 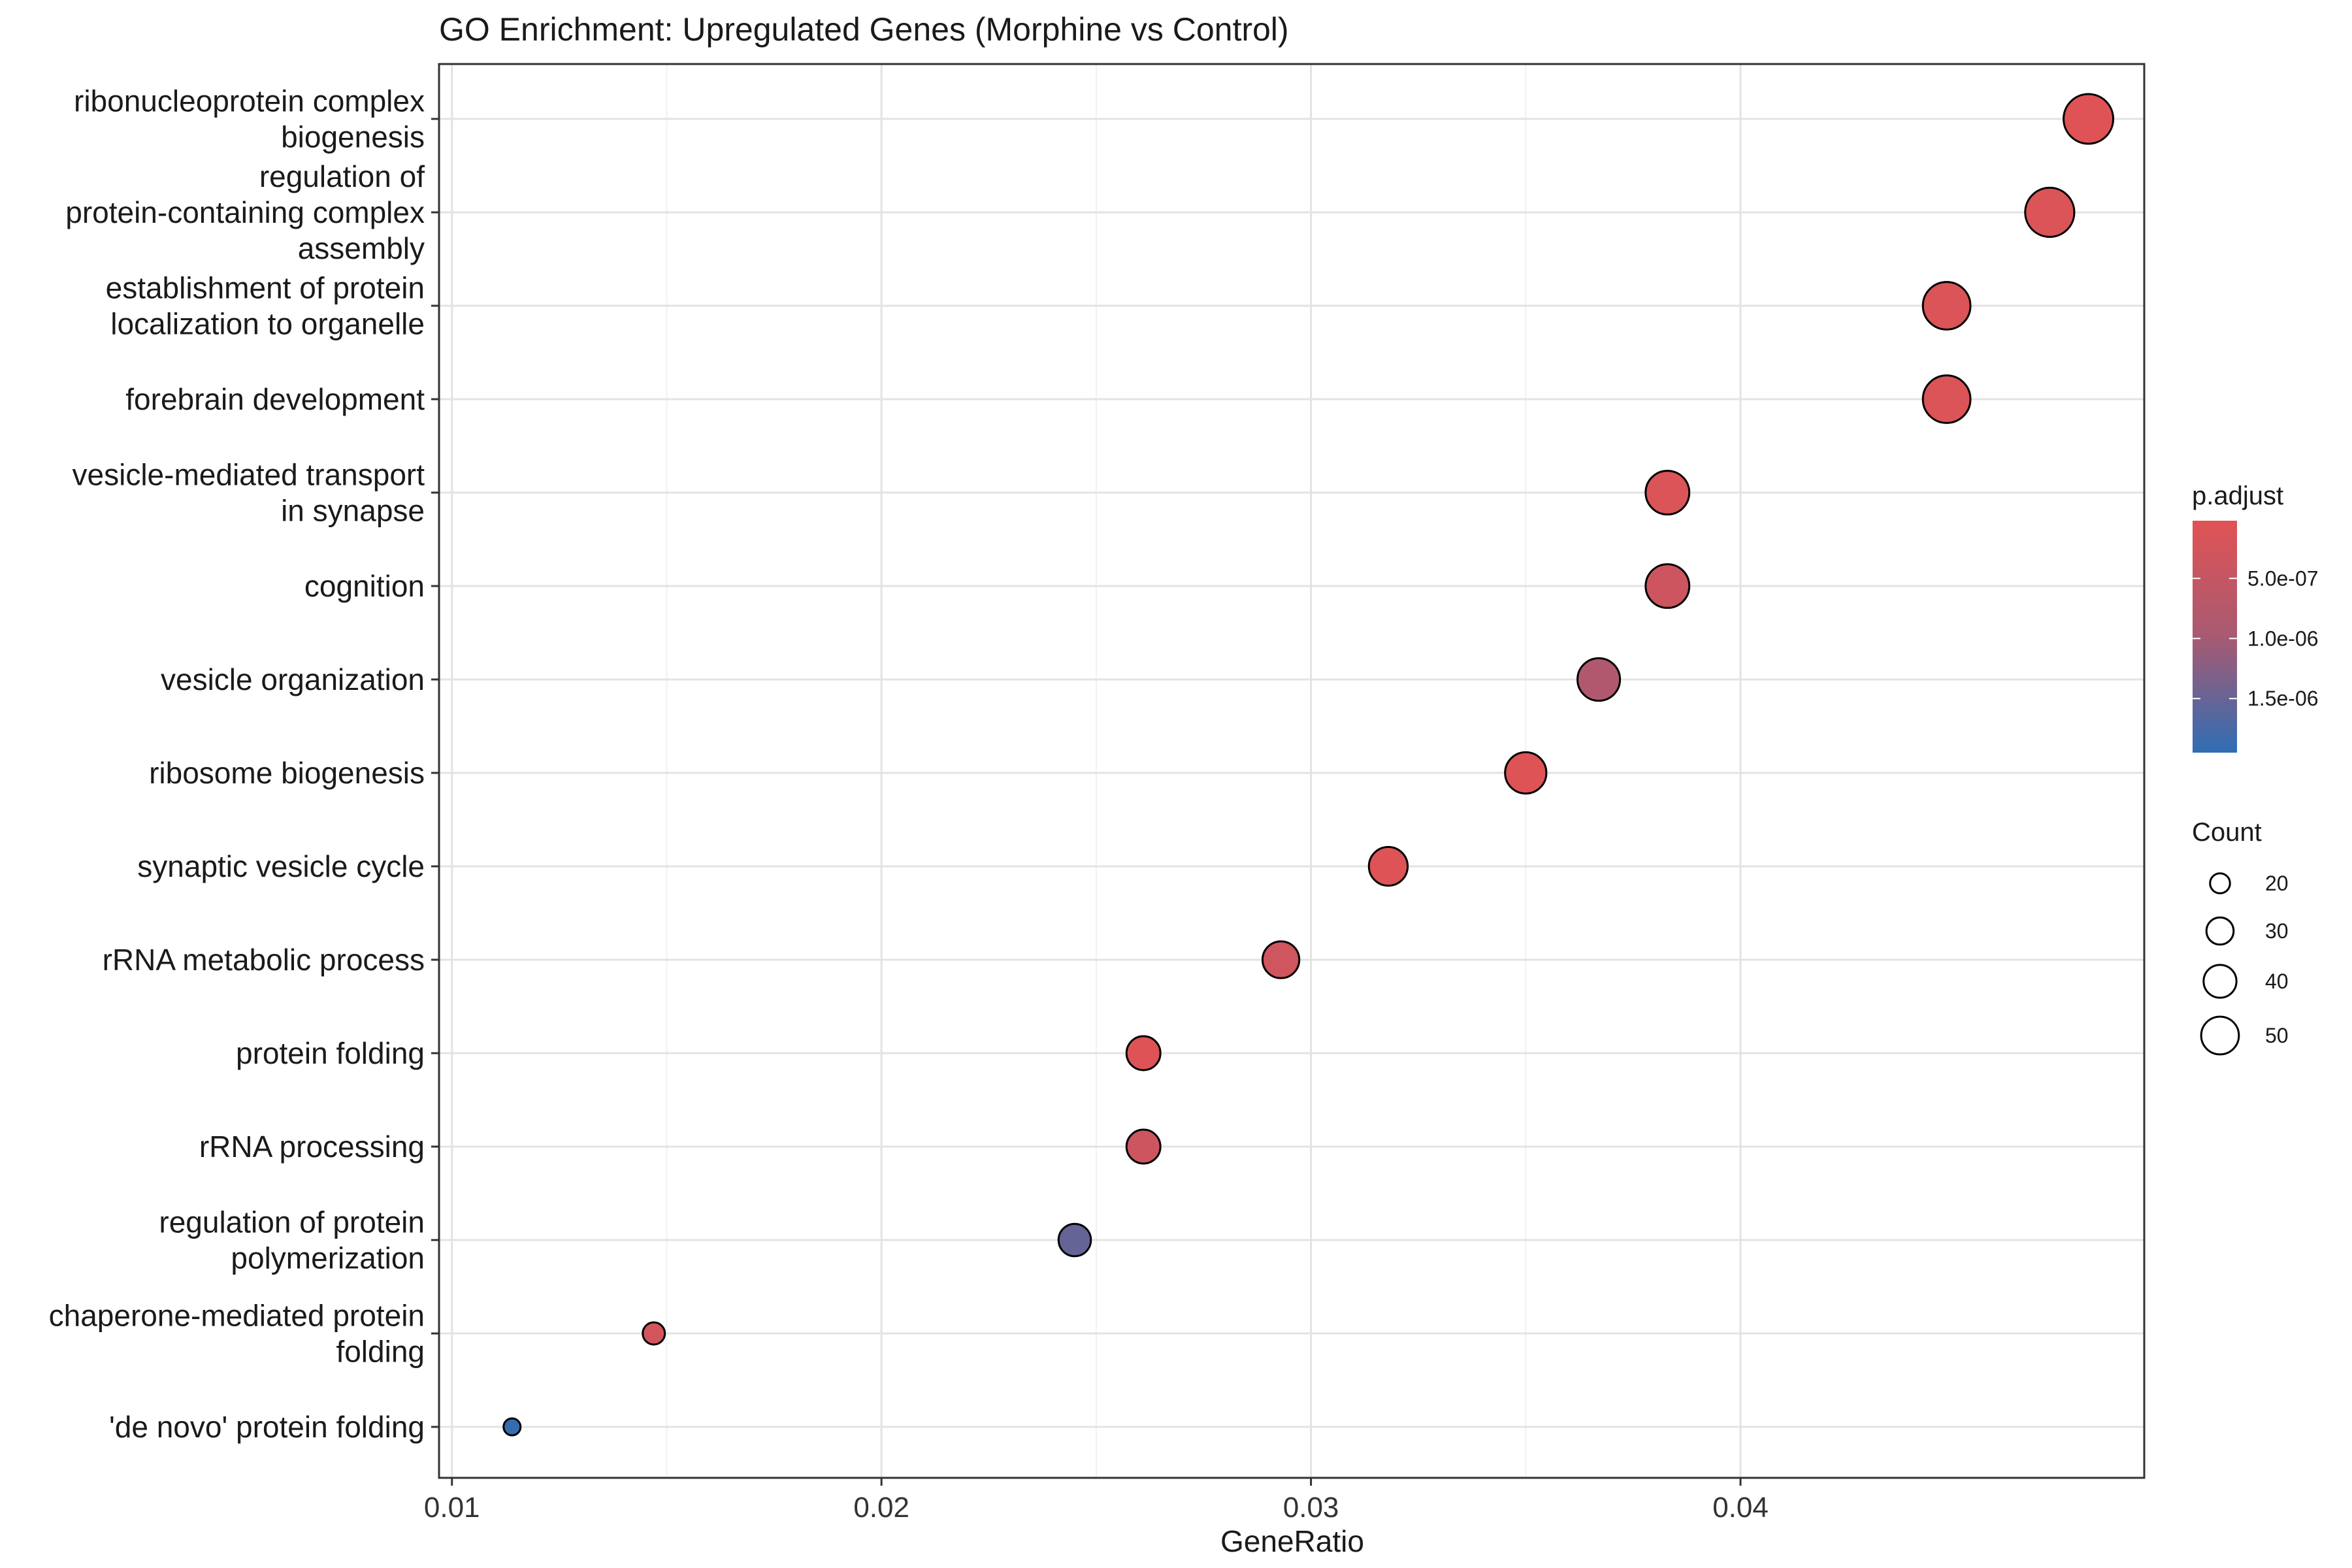 I want to click on y-tick-label: protein folding, so click(x=330, y=1053).